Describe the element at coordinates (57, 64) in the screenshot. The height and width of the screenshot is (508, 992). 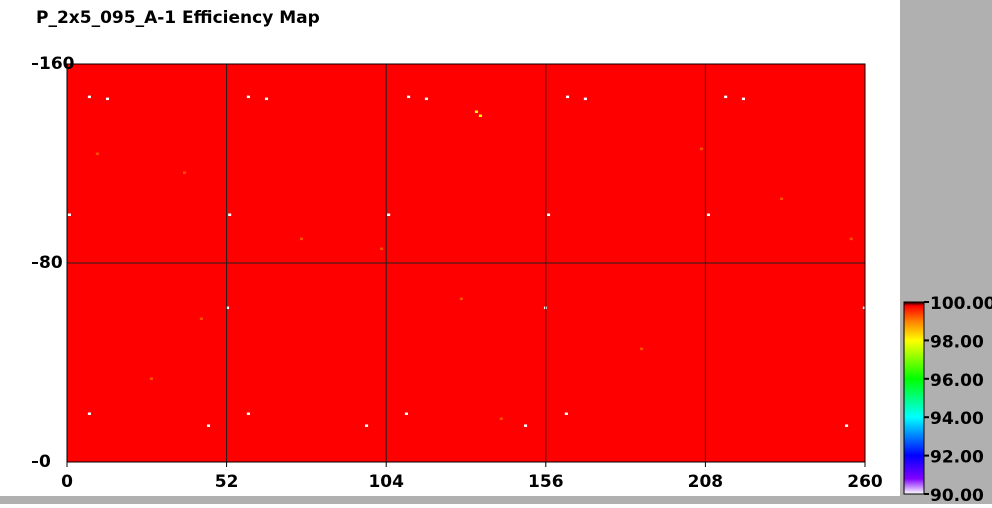
I see `y-tick-label: 160` at that location.